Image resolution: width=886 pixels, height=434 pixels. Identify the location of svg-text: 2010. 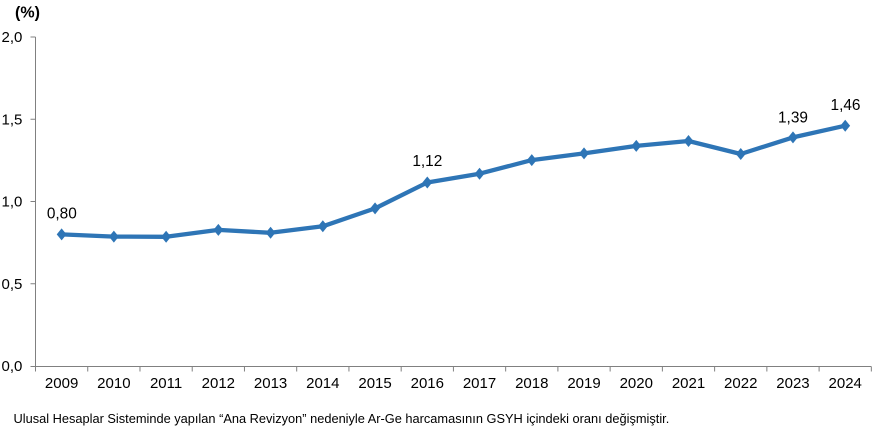
(113, 383).